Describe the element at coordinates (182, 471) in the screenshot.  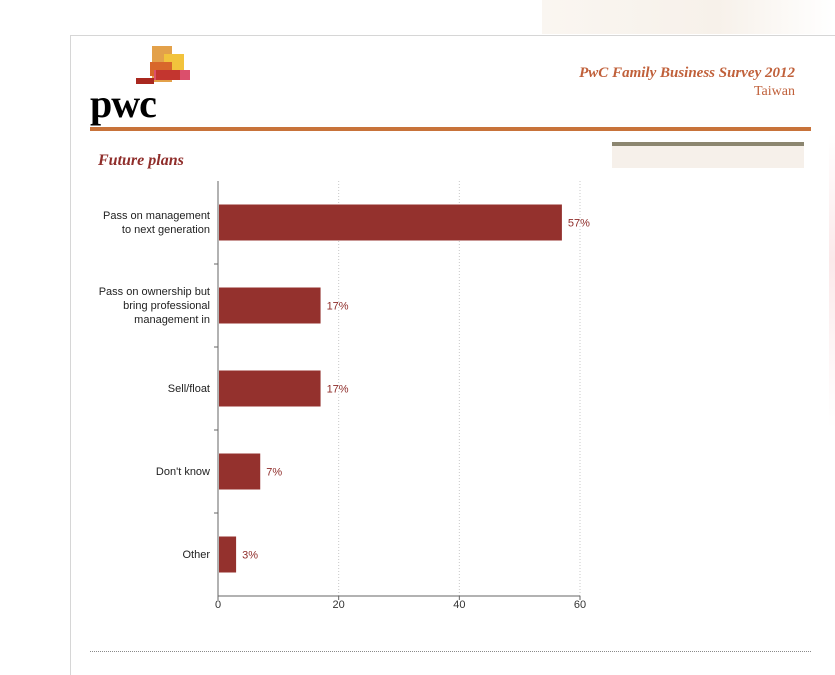
I see `category-label-3: Don't know` at that location.